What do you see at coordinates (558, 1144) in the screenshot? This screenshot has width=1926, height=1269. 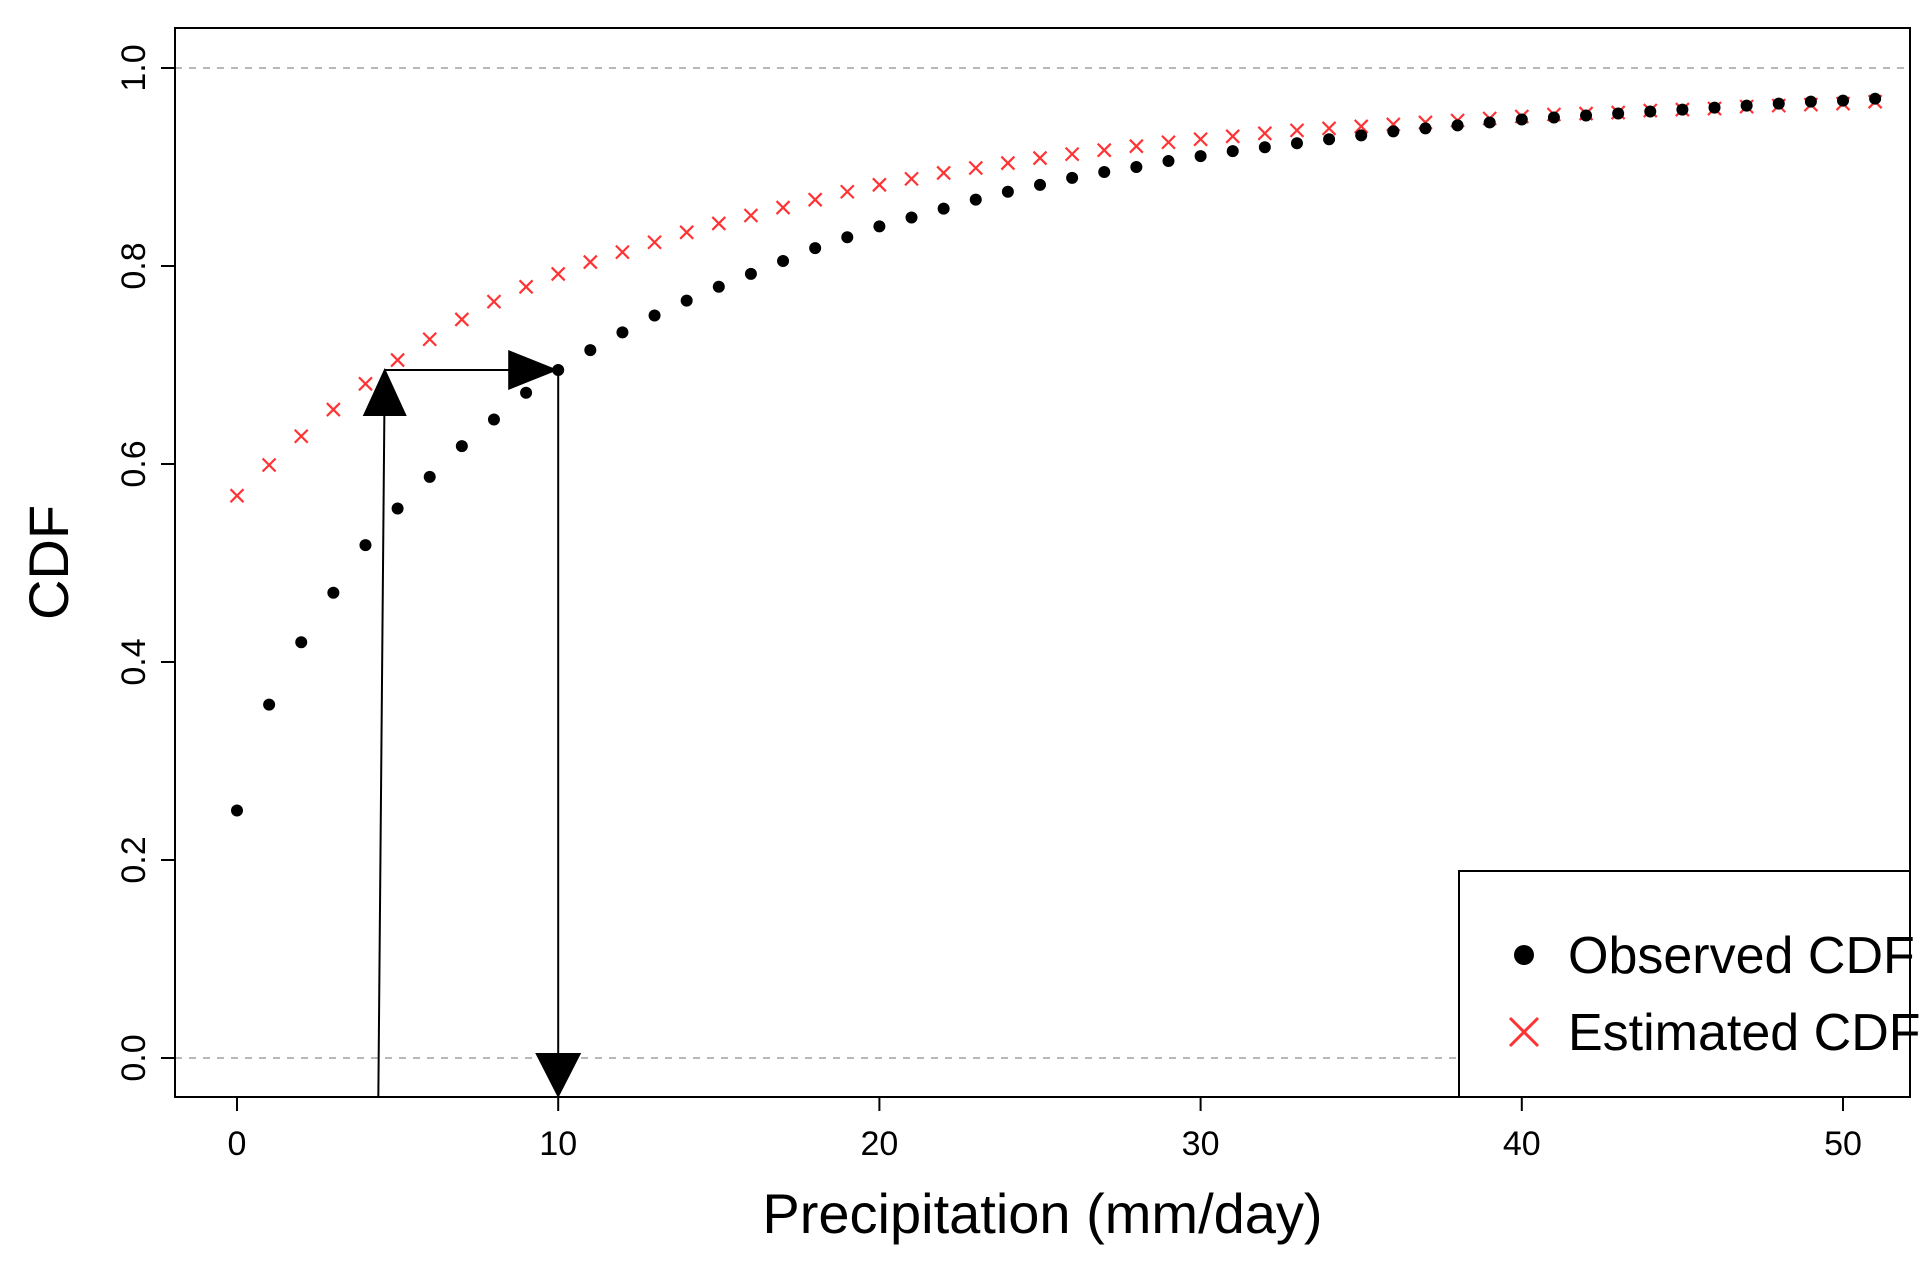 I see `x-tick-label: 10` at bounding box center [558, 1144].